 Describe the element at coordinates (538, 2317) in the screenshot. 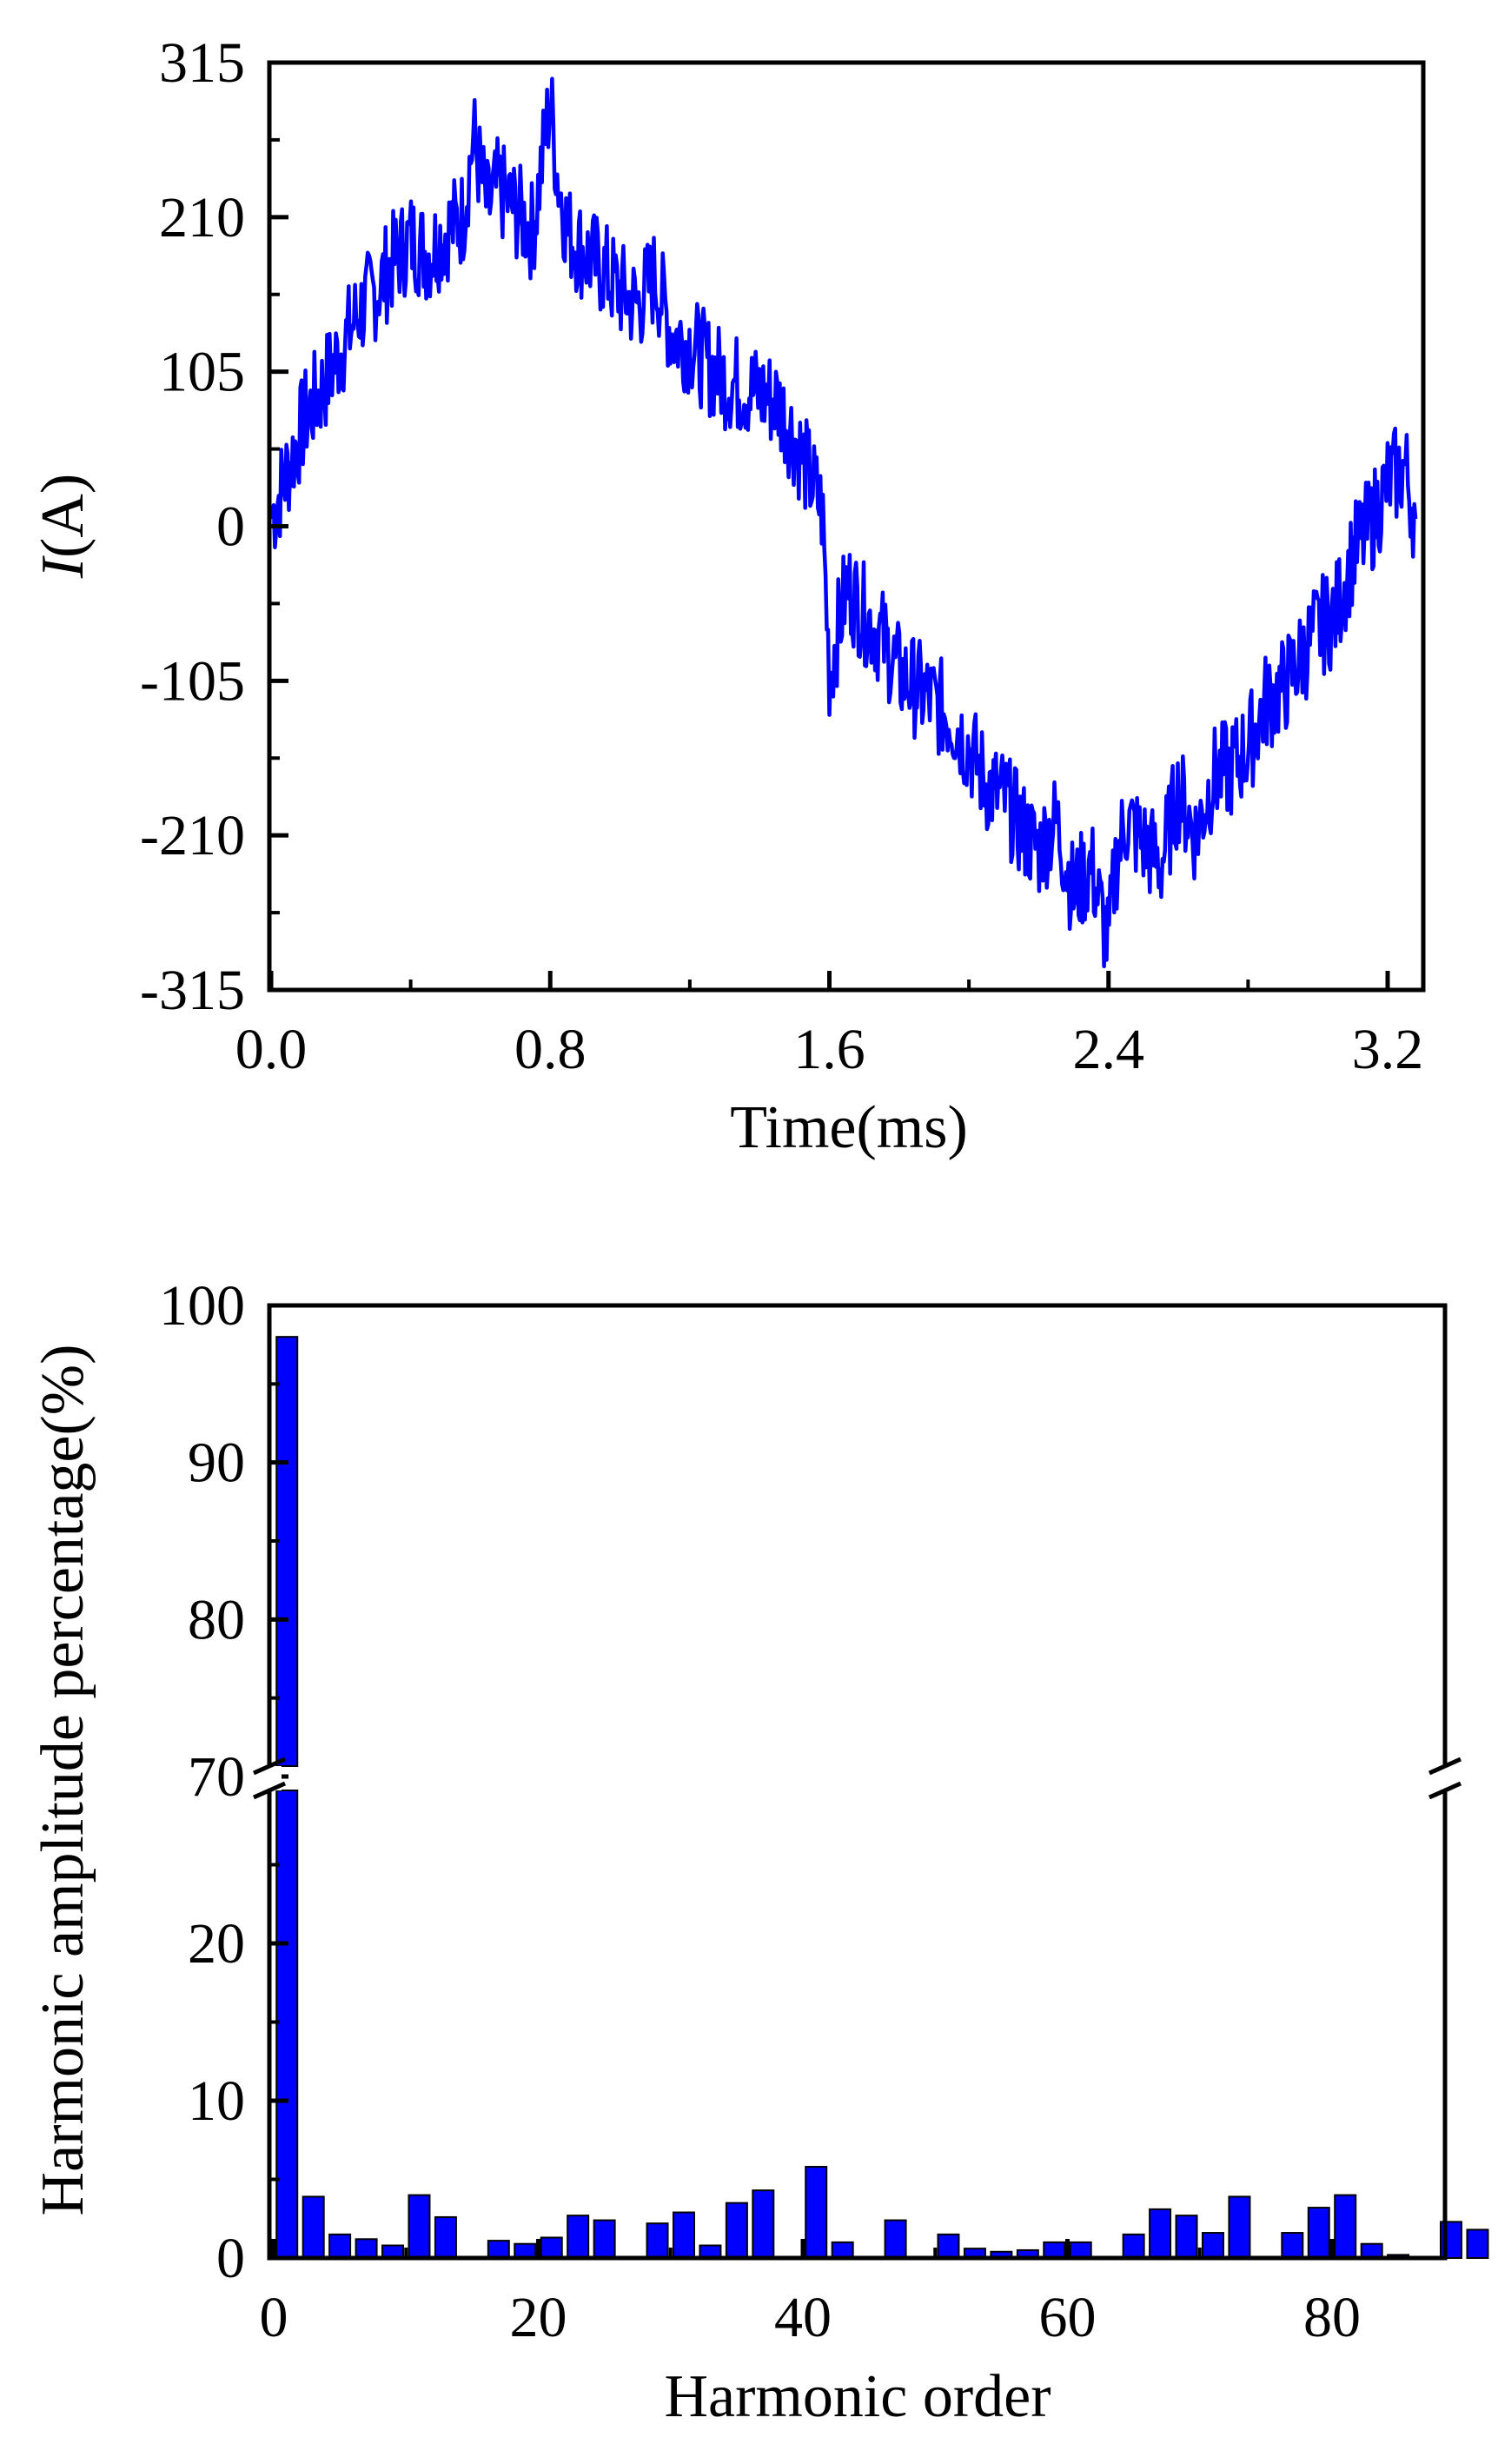

I see `harmonic-x-tick-label: 20` at that location.